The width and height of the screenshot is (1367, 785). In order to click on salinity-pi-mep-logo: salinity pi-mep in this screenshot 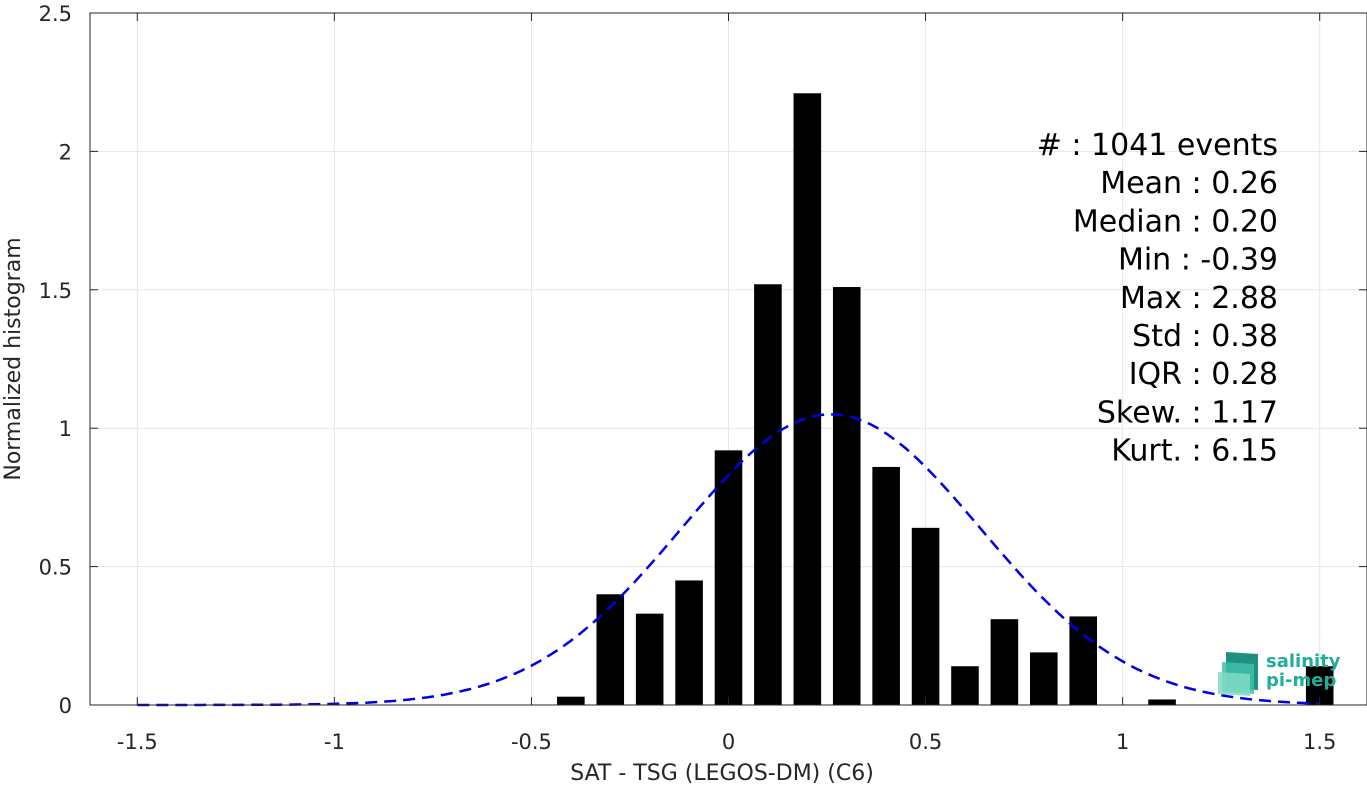, I will do `click(1279, 673)`.